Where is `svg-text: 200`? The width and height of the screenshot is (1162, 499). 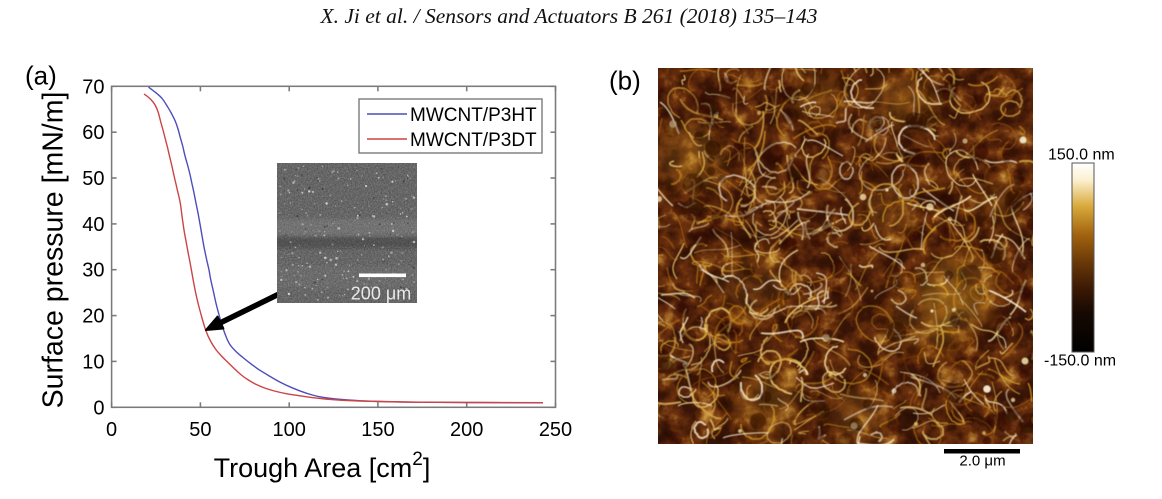
svg-text: 200 is located at coordinates (466, 430).